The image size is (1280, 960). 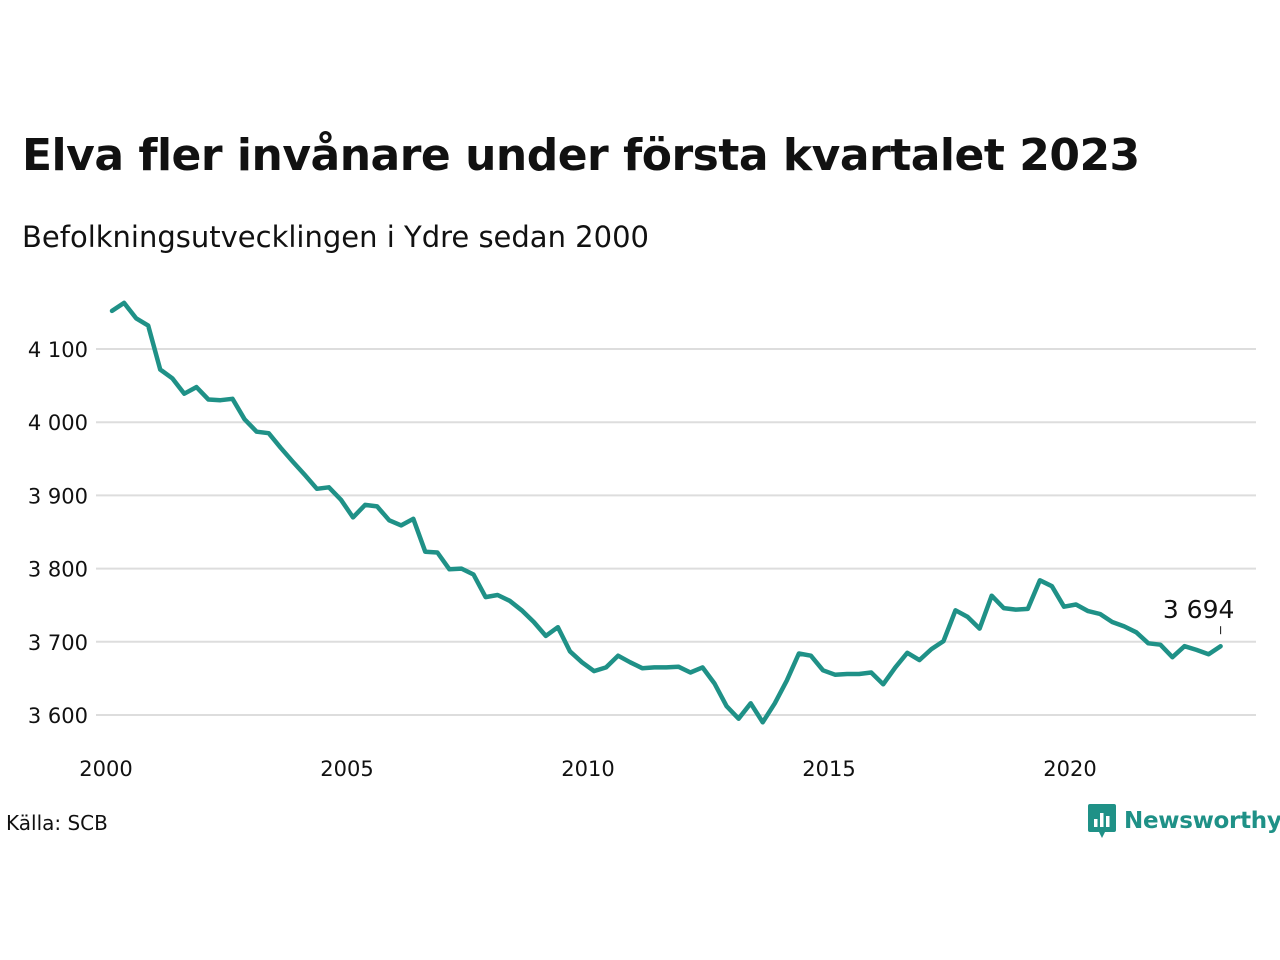 What do you see at coordinates (828, 769) in the screenshot?
I see `x-tick-label: 2015` at bounding box center [828, 769].